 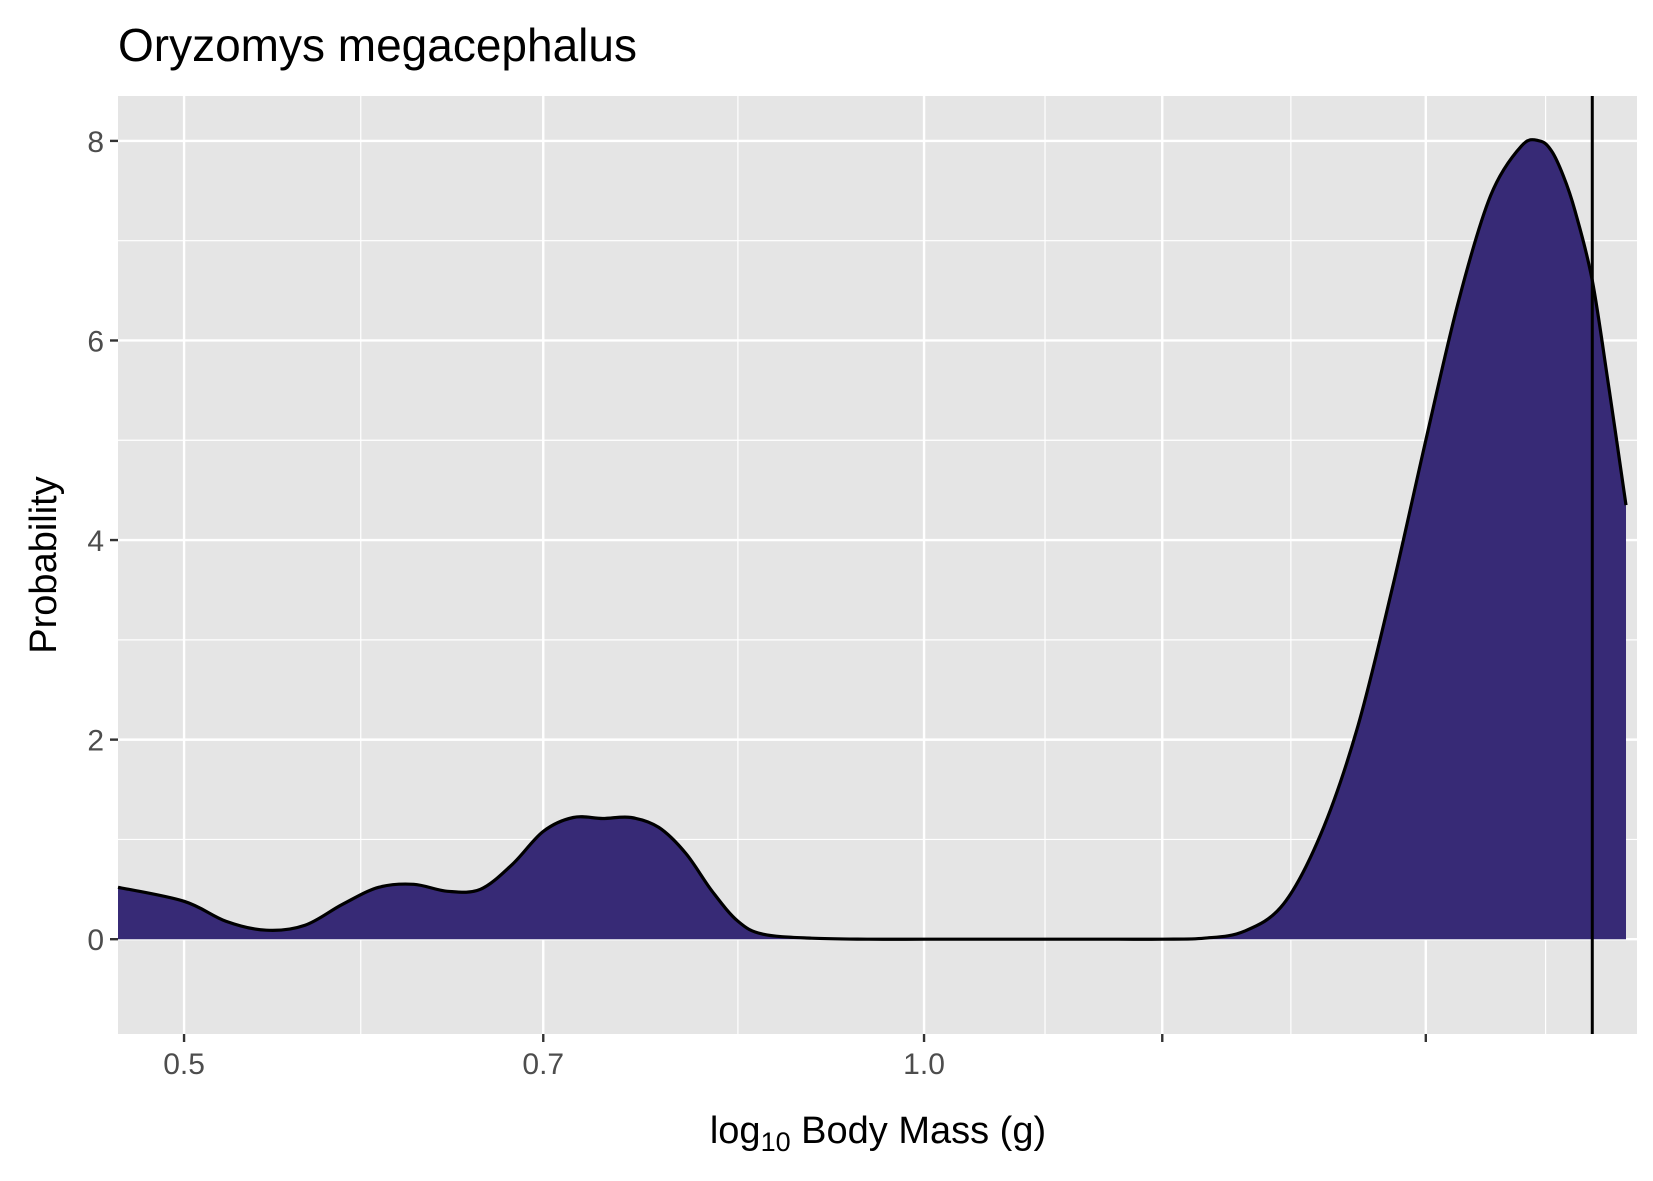 I want to click on y-tick-label: 4, so click(x=95, y=541).